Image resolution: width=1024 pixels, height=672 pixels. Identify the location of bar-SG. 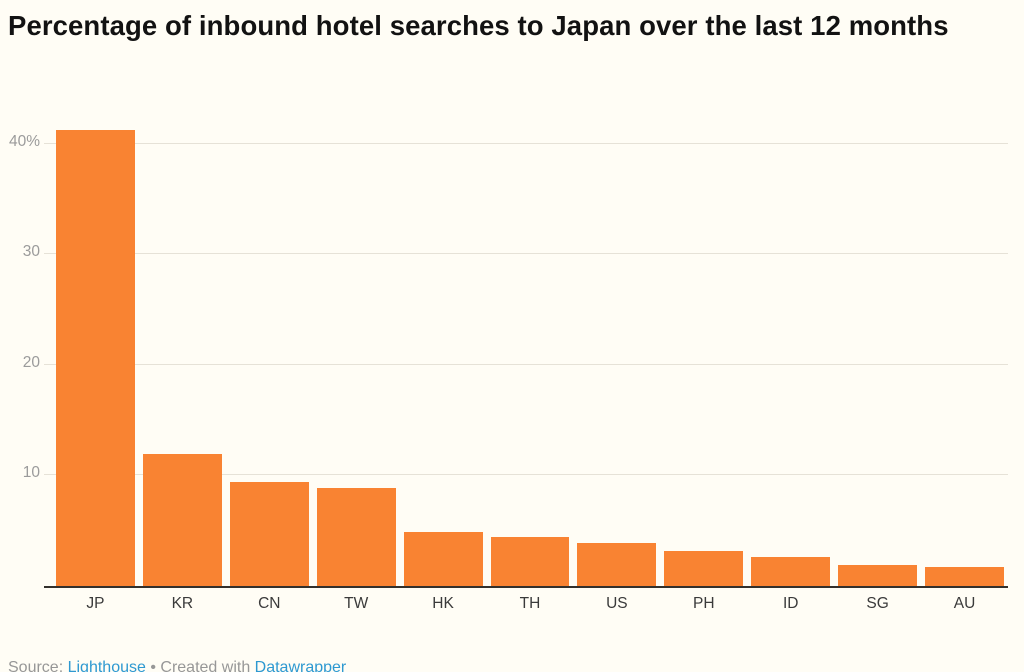
(878, 575).